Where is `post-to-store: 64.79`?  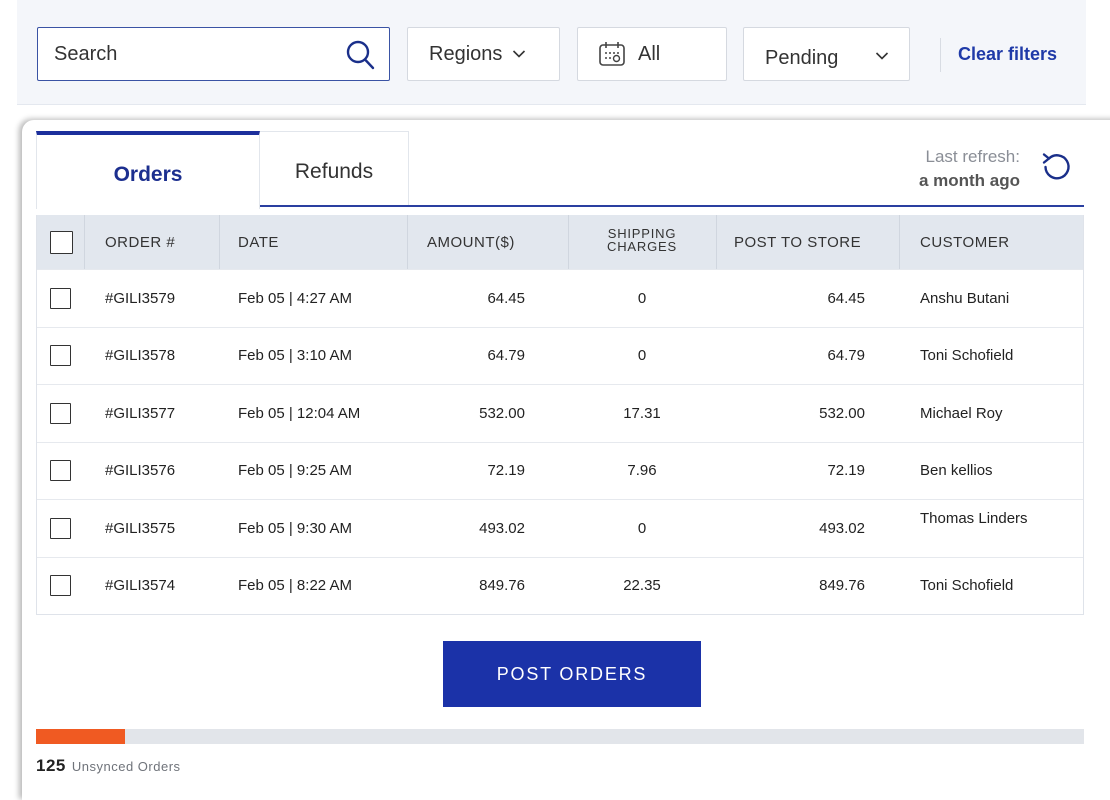 post-to-store: 64.79 is located at coordinates (846, 356).